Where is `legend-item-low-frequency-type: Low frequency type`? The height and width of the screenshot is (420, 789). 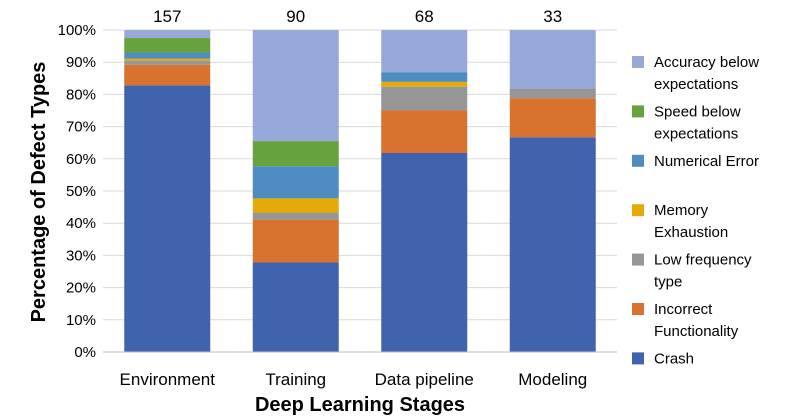
legend-item-low-frequency-type: Low frequency type is located at coordinates (692, 271).